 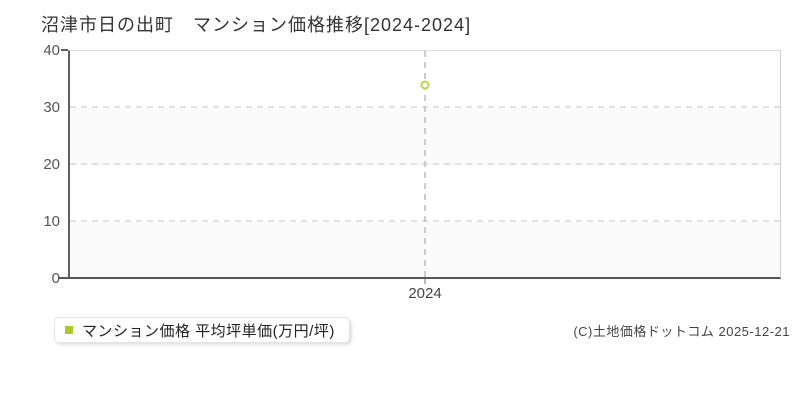 What do you see at coordinates (69, 330) in the screenshot?
I see `legend-swatch-icon` at bounding box center [69, 330].